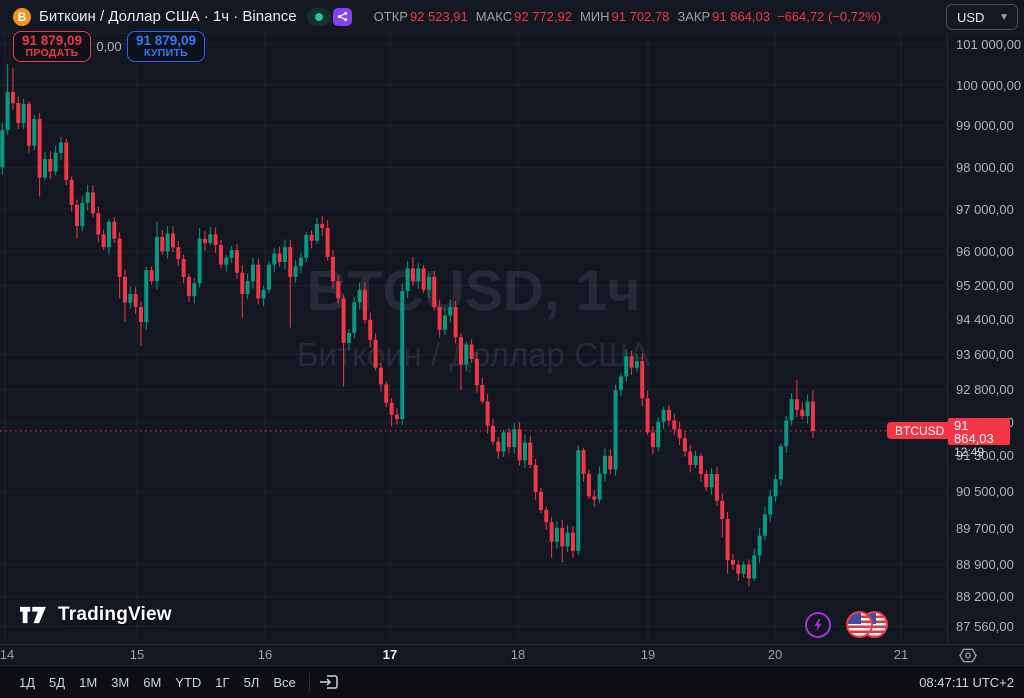 Image resolution: width=1024 pixels, height=698 pixels. What do you see at coordinates (494, 16) in the screenshot?
I see `high-label: МАКС` at bounding box center [494, 16].